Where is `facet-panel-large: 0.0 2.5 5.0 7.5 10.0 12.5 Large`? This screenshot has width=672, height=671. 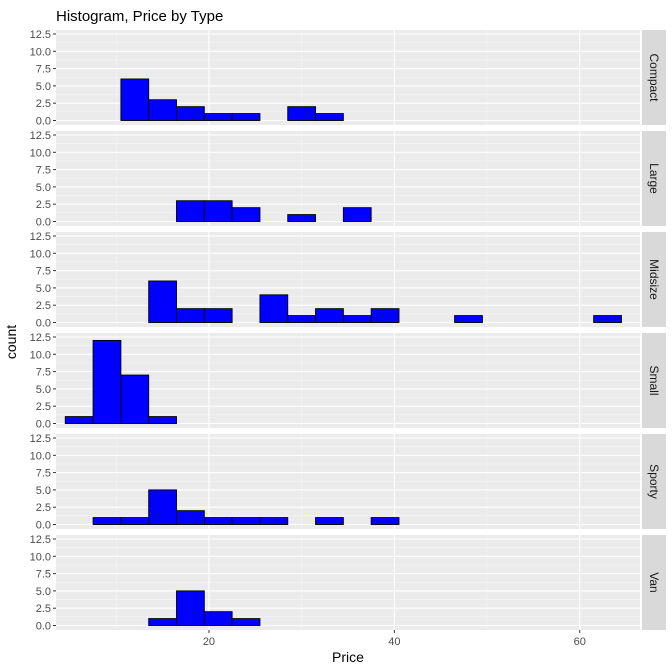
facet-panel-large: 0.0 2.5 5.0 7.5 10.0 12.5 Large is located at coordinates (348, 179).